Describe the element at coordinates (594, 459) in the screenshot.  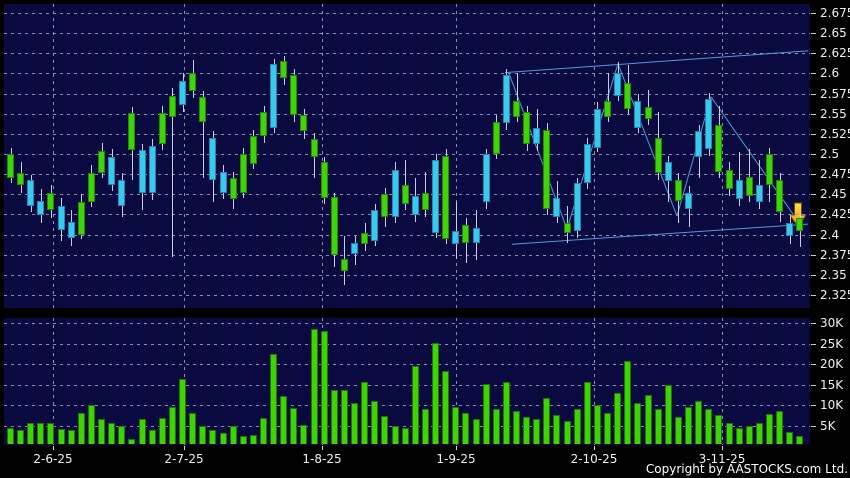
I see `date-label: 2-10-25` at that location.